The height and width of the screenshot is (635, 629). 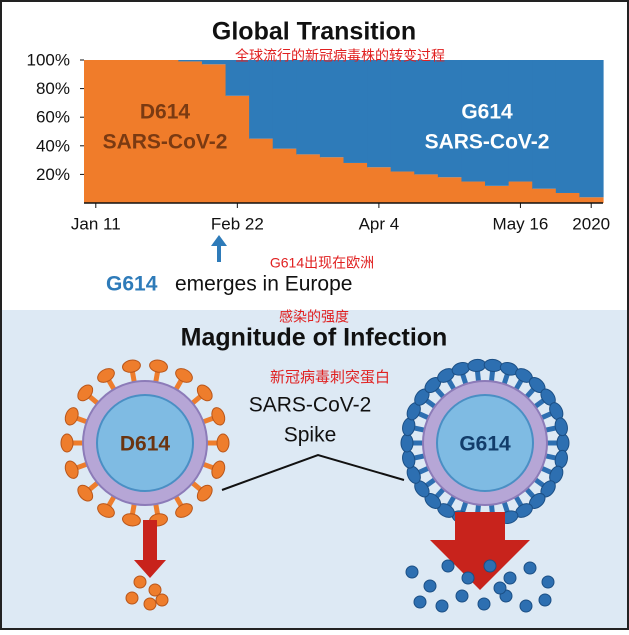 What do you see at coordinates (219, 248) in the screenshot?
I see `arrow` at bounding box center [219, 248].